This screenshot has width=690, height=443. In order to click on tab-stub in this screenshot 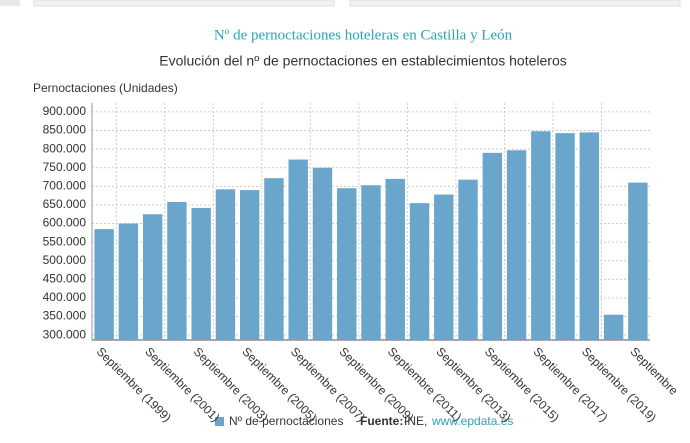, I will do `click(10, 3)`.